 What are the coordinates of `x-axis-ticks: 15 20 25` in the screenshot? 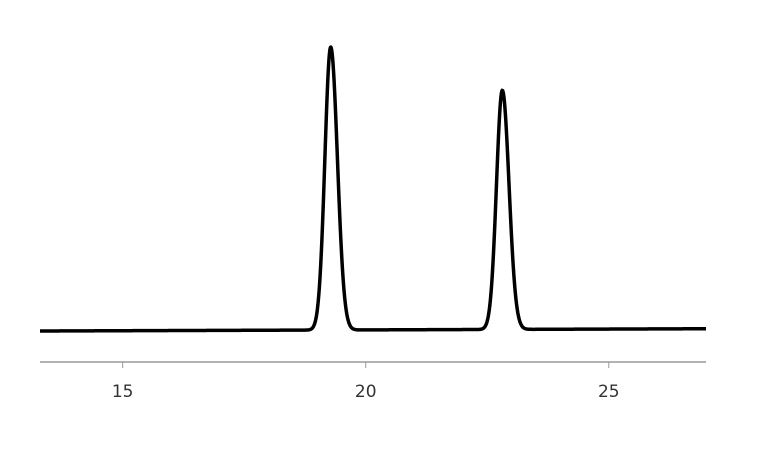 It's located at (366, 382).